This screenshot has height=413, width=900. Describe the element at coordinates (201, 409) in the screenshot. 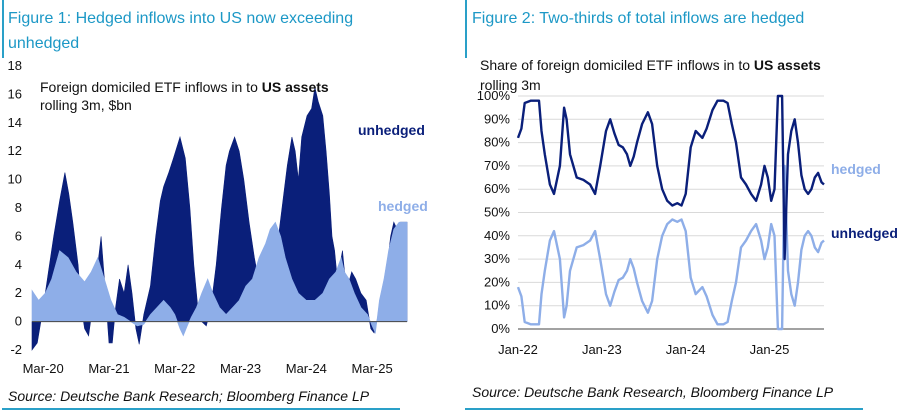

I see `figure1-bottom-rule` at that location.